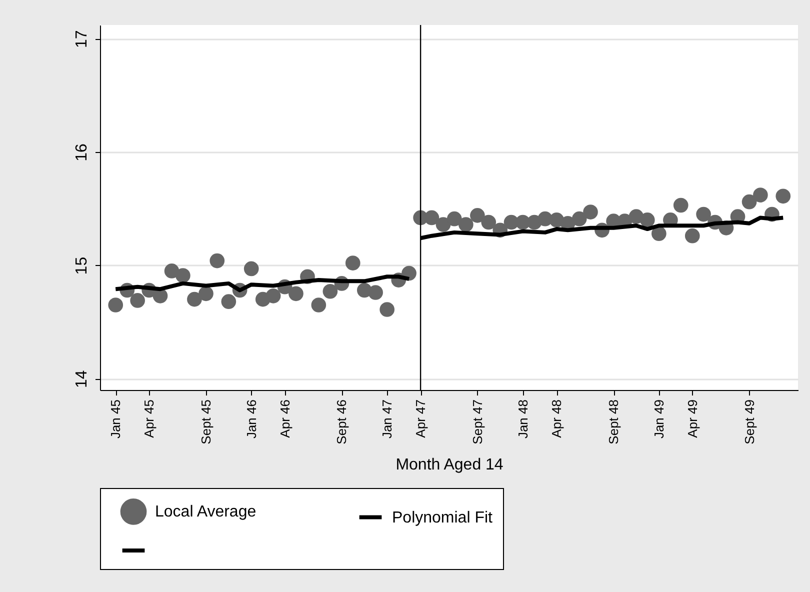  I want to click on x-axis-title: Month Aged 14, so click(450, 465).